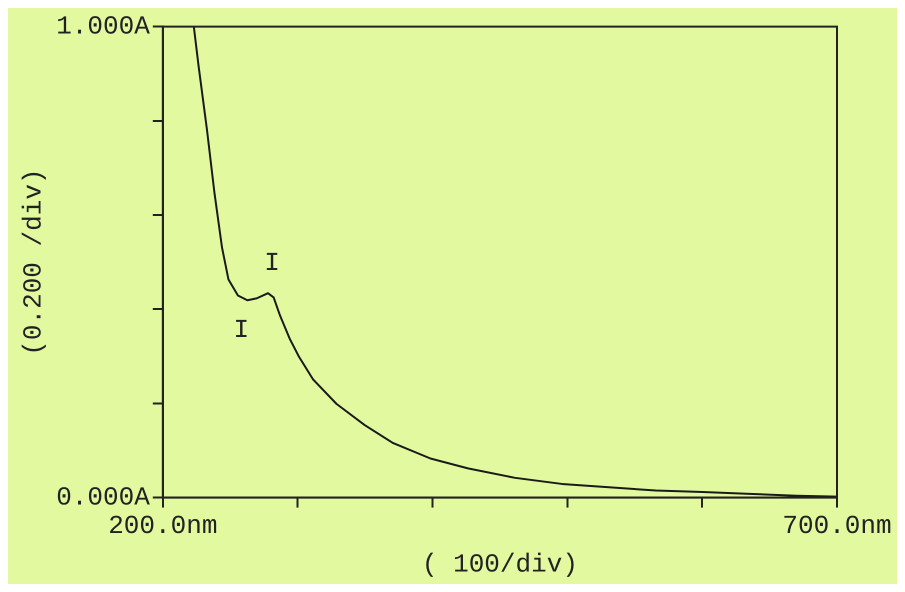 The height and width of the screenshot is (592, 905). Describe the element at coordinates (837, 526) in the screenshot. I see `x-tick-label: 700.0nm` at that location.